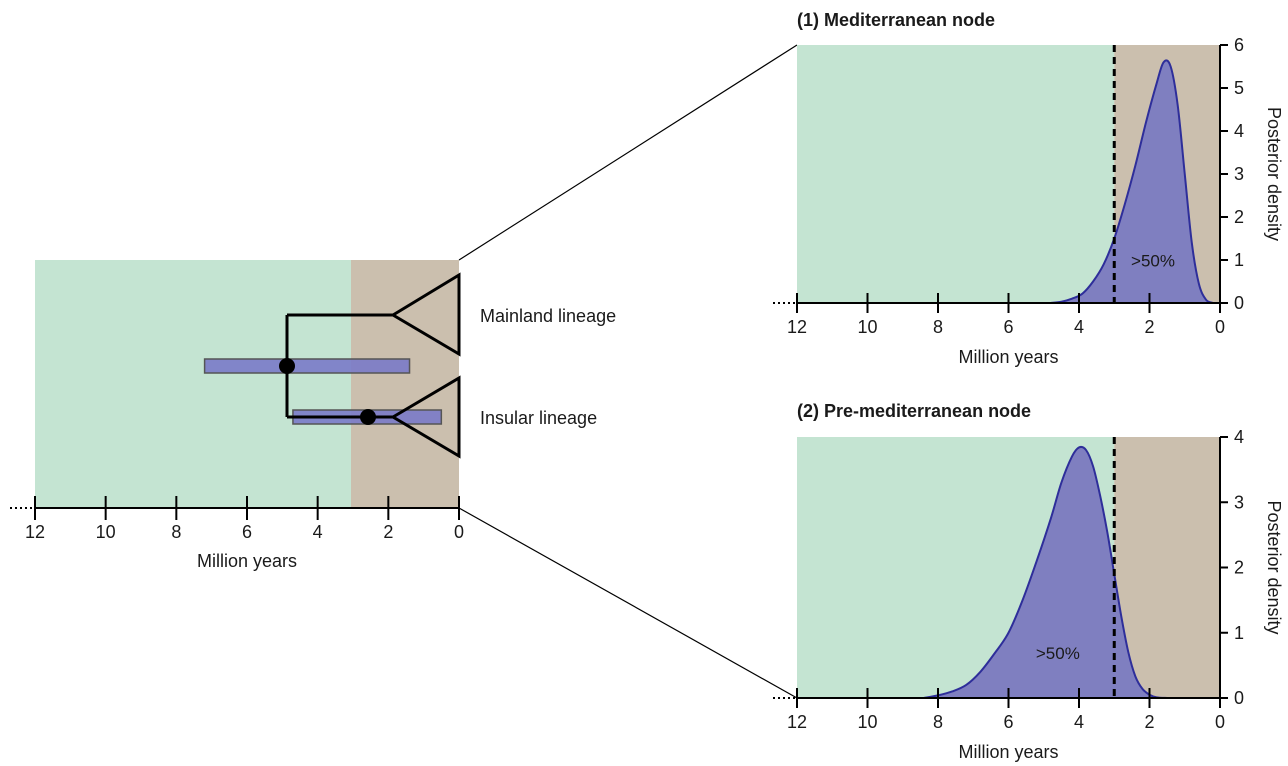 This screenshot has width=1288, height=766. Describe the element at coordinates (244, 519) in the screenshot. I see `tree-x-ticks: 12 10 8 6 4 2 0` at that location.